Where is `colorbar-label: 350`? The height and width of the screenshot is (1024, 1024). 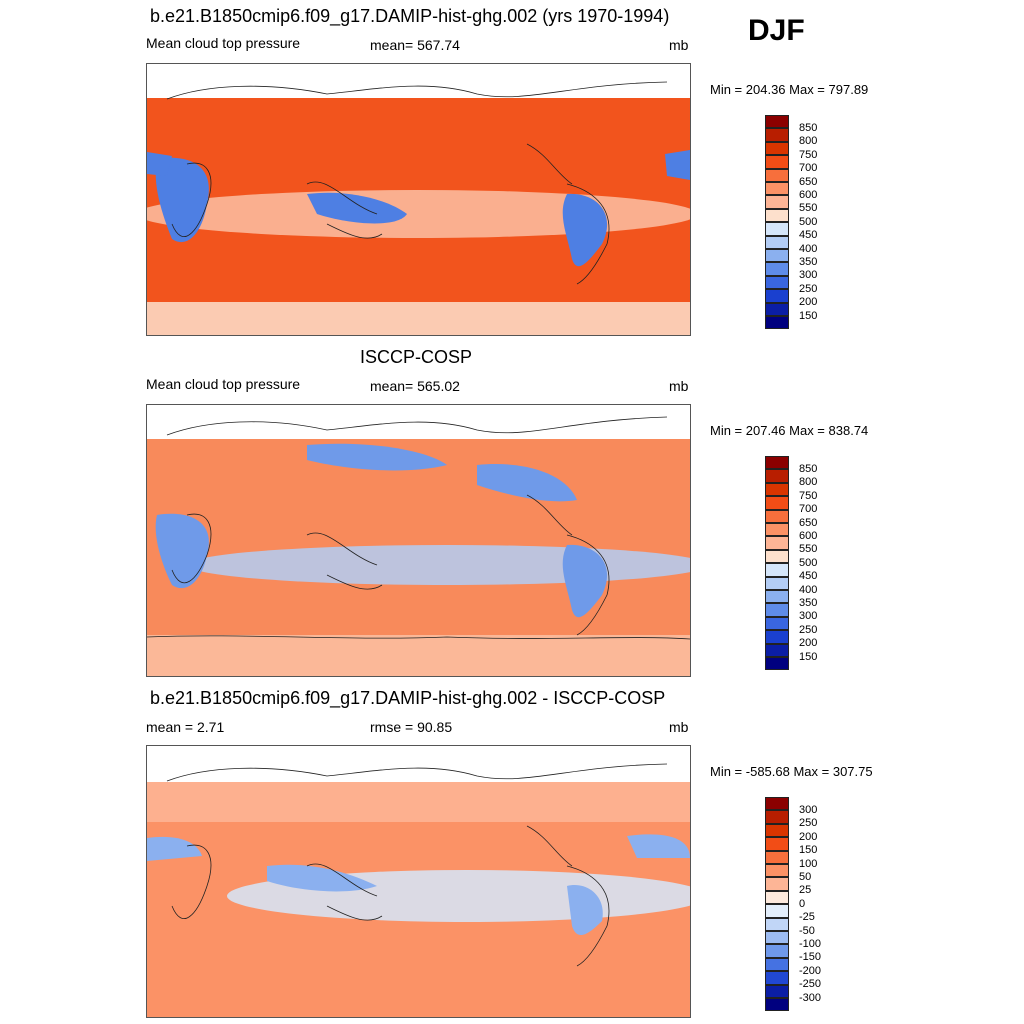 colorbar-label: 350 is located at coordinates (808, 261).